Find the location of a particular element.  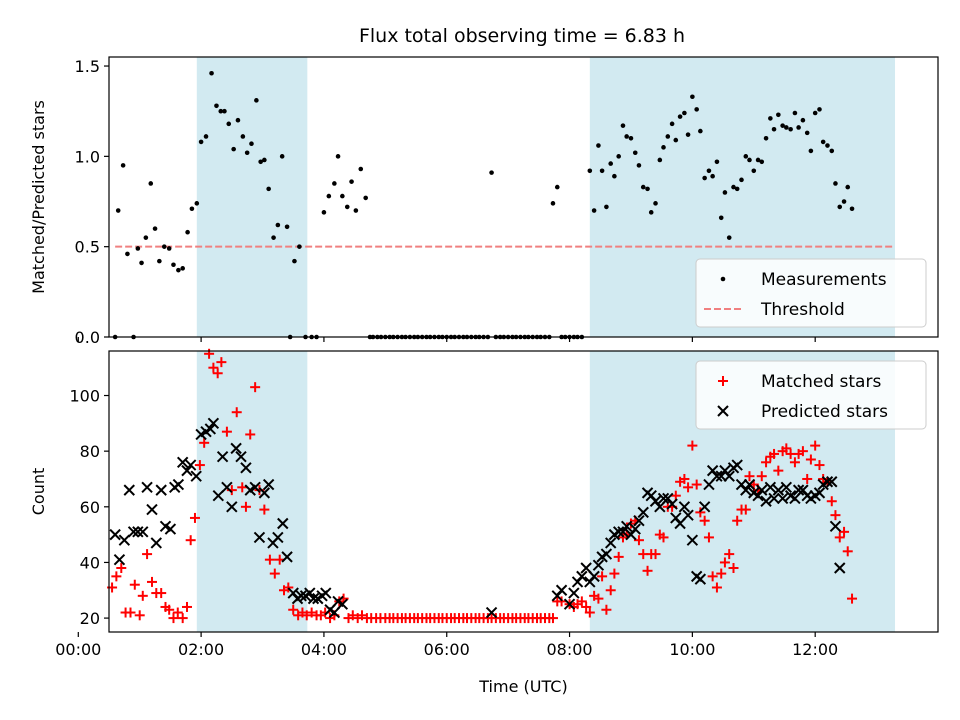

legend: Measurements Threshold is located at coordinates (811, 293).